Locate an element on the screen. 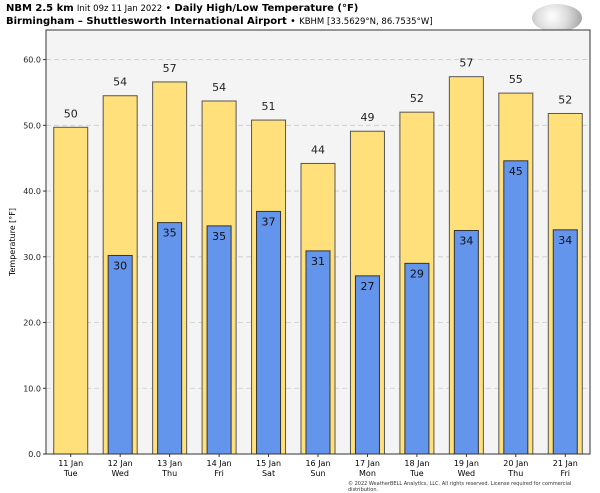 This screenshot has width=600, height=493. x-tick-date: 12 Jan is located at coordinates (120, 463).